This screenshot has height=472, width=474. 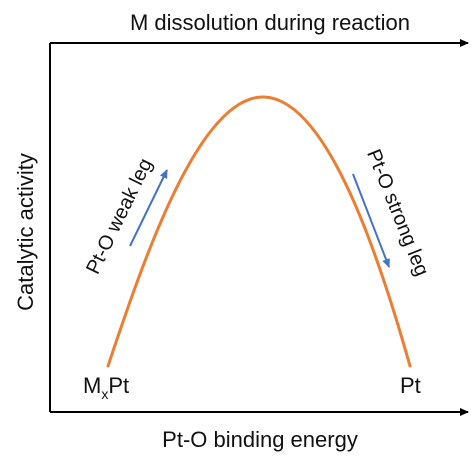 What do you see at coordinates (397, 212) in the screenshot?
I see `strong-leg-label: Pt-O strong leg` at bounding box center [397, 212].